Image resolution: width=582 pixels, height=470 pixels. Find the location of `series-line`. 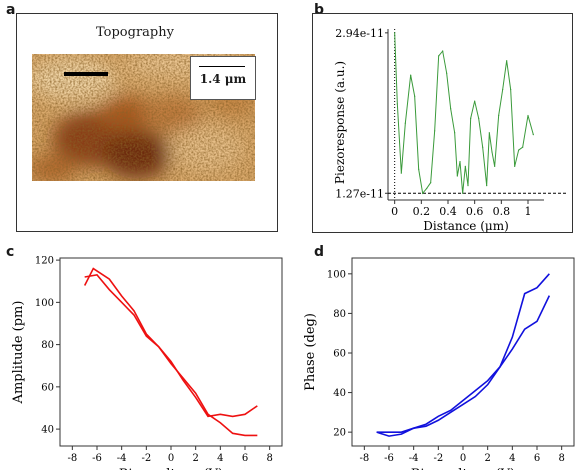

series-line is located at coordinates (464, 113).